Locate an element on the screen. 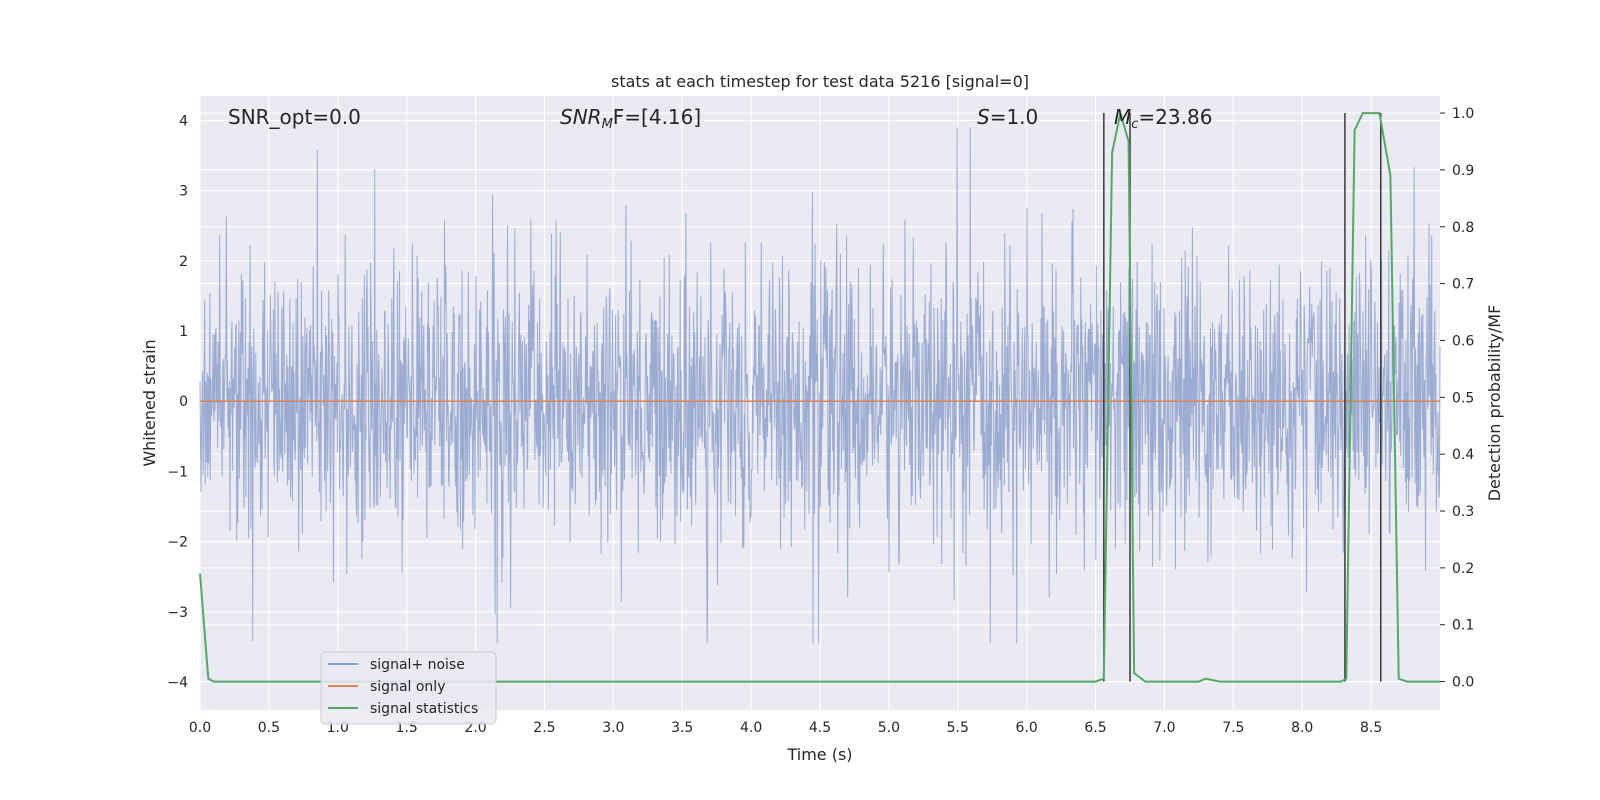 The image size is (1600, 800). x-tick-label: 0.5 is located at coordinates (269, 728).